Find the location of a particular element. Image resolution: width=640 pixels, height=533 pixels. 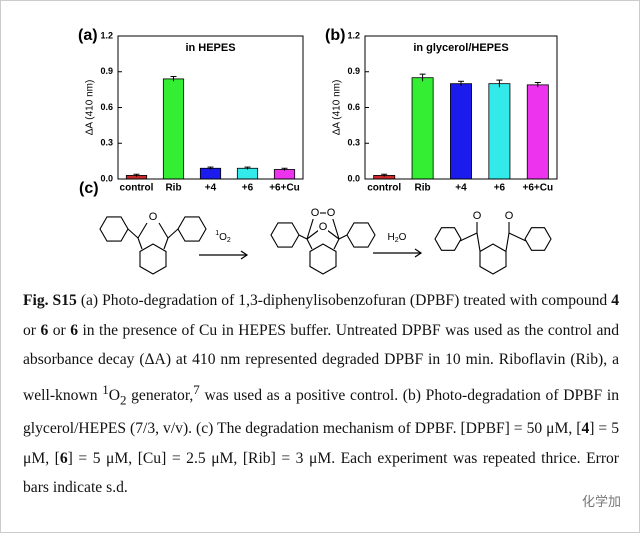

x-tick-label: +6 is located at coordinates (500, 188).